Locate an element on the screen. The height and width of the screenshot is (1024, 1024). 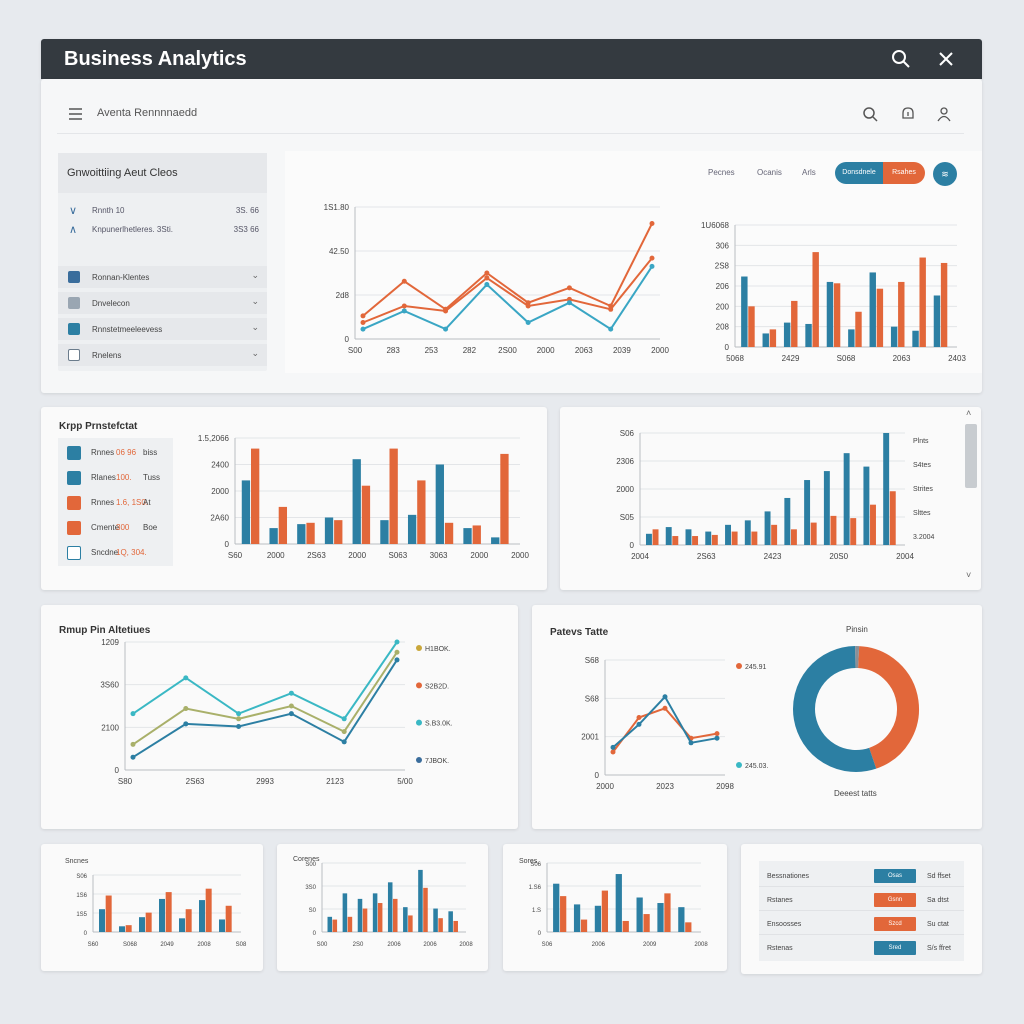
y-tick-label: 3S0 is located at coordinates (310, 888).